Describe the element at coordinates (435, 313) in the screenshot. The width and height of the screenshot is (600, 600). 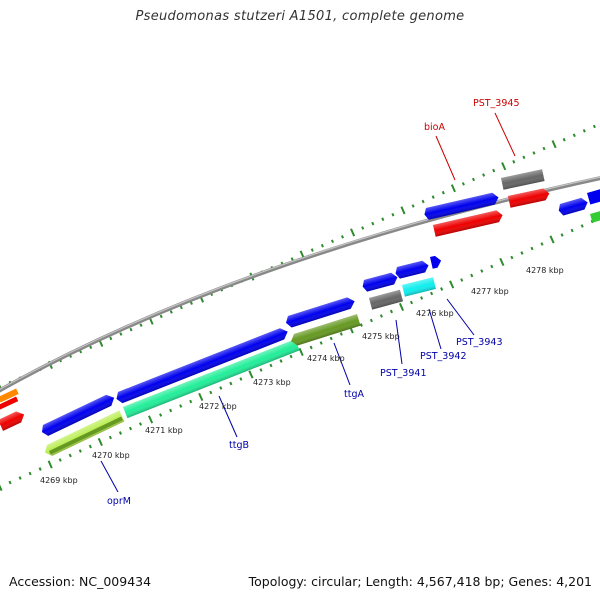
I see `tick-label: 4276 kbp` at that location.